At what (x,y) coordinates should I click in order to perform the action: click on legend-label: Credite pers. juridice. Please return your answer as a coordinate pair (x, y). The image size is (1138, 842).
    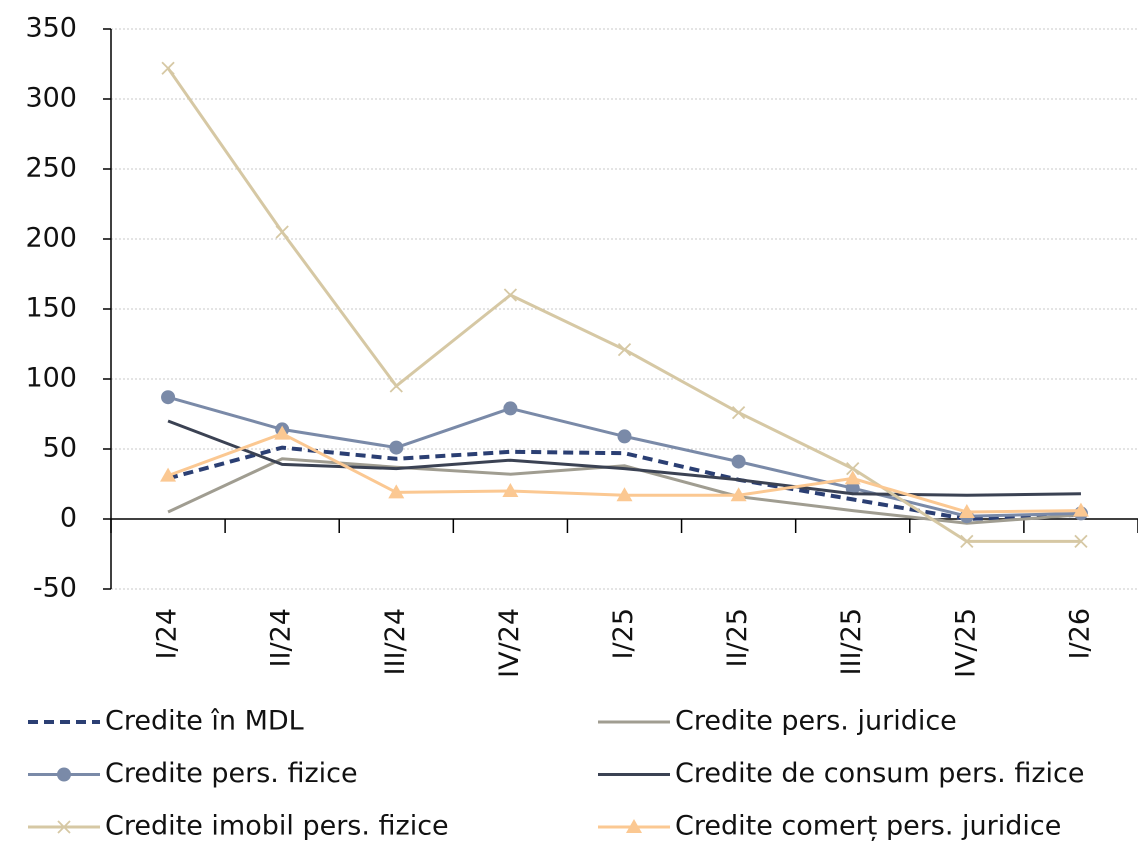
    Looking at the image, I should click on (816, 721).